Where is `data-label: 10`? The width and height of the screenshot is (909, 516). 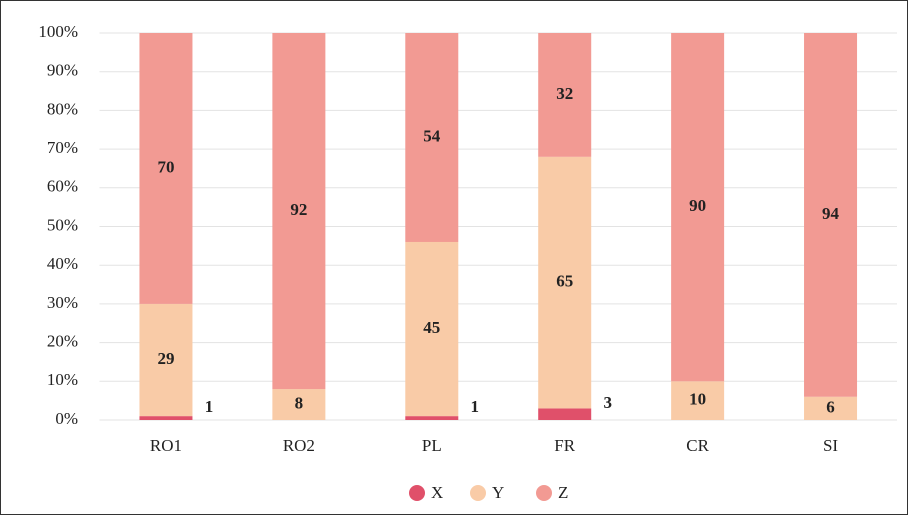 data-label: 10 is located at coordinates (697, 399).